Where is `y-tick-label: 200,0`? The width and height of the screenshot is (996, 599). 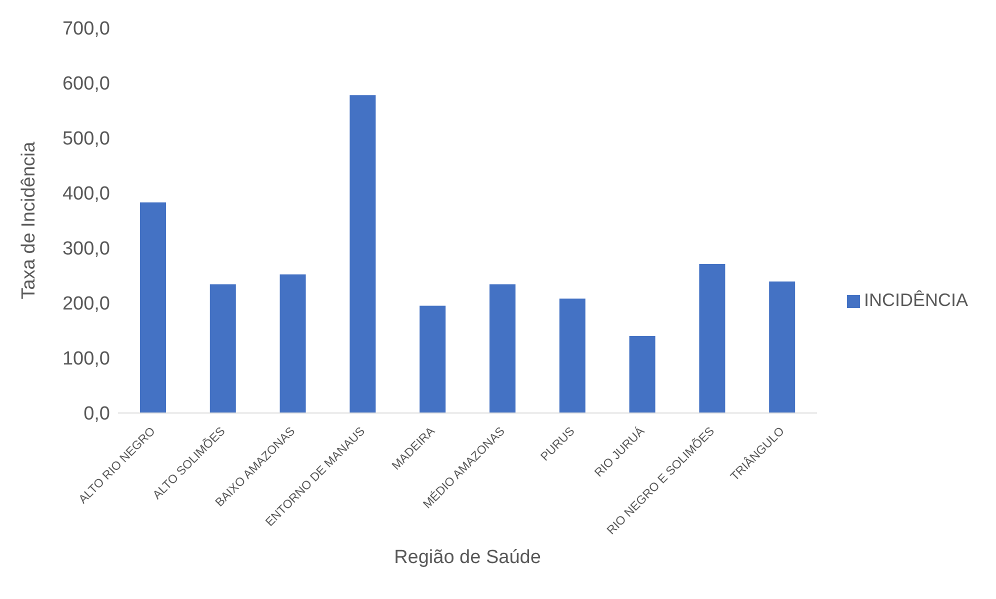
y-tick-label: 200,0 is located at coordinates (86, 304).